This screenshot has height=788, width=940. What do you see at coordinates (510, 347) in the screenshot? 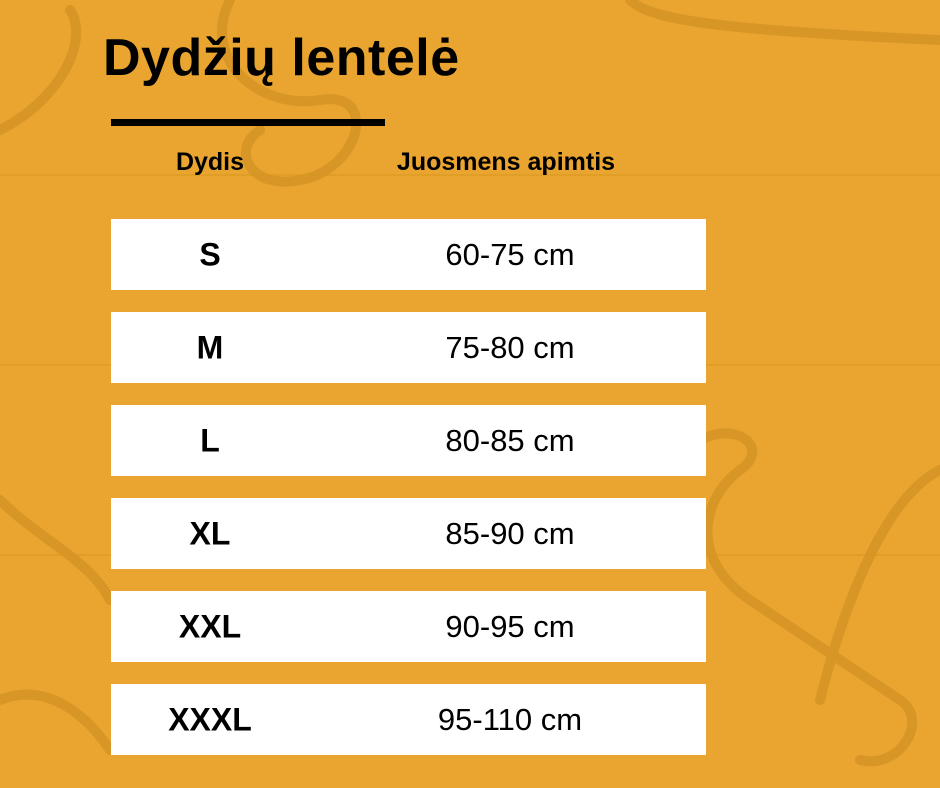
I see `waist-cell: 75-80 cm` at bounding box center [510, 347].